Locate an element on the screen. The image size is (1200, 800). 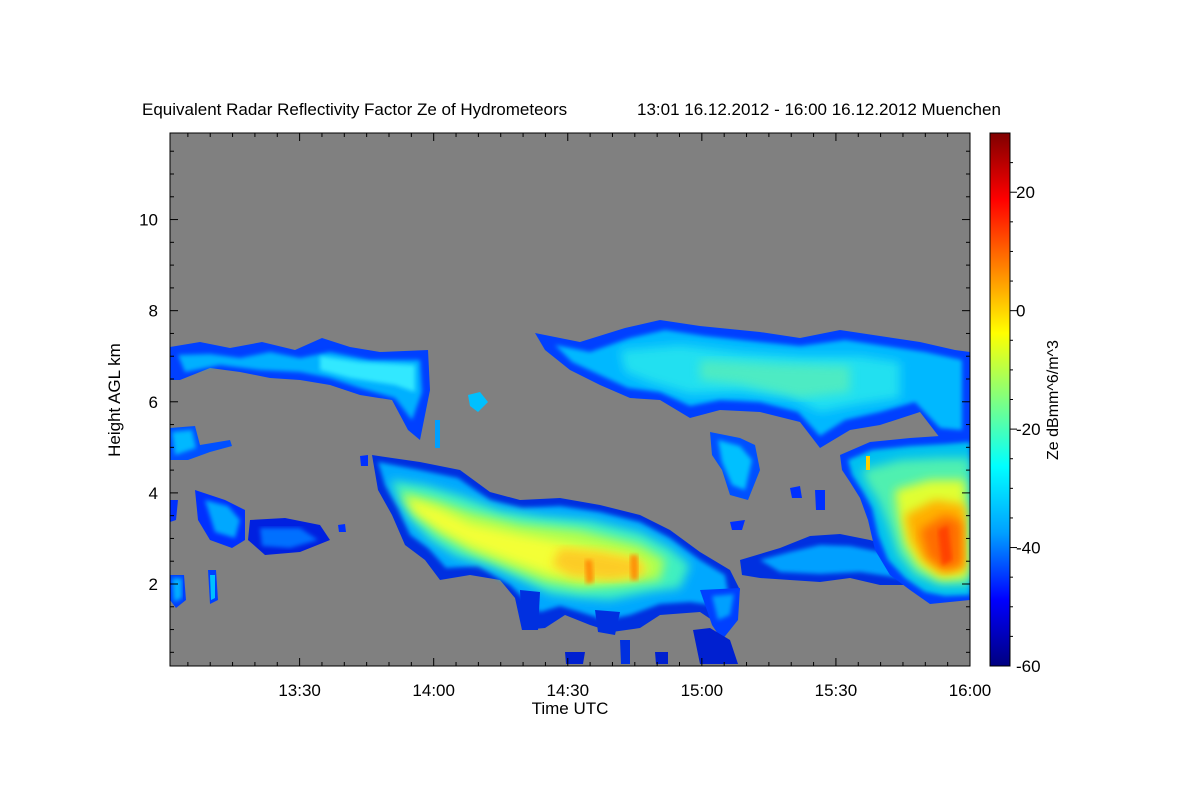
colorbar-tick-label: 0 is located at coordinates (1020, 311).